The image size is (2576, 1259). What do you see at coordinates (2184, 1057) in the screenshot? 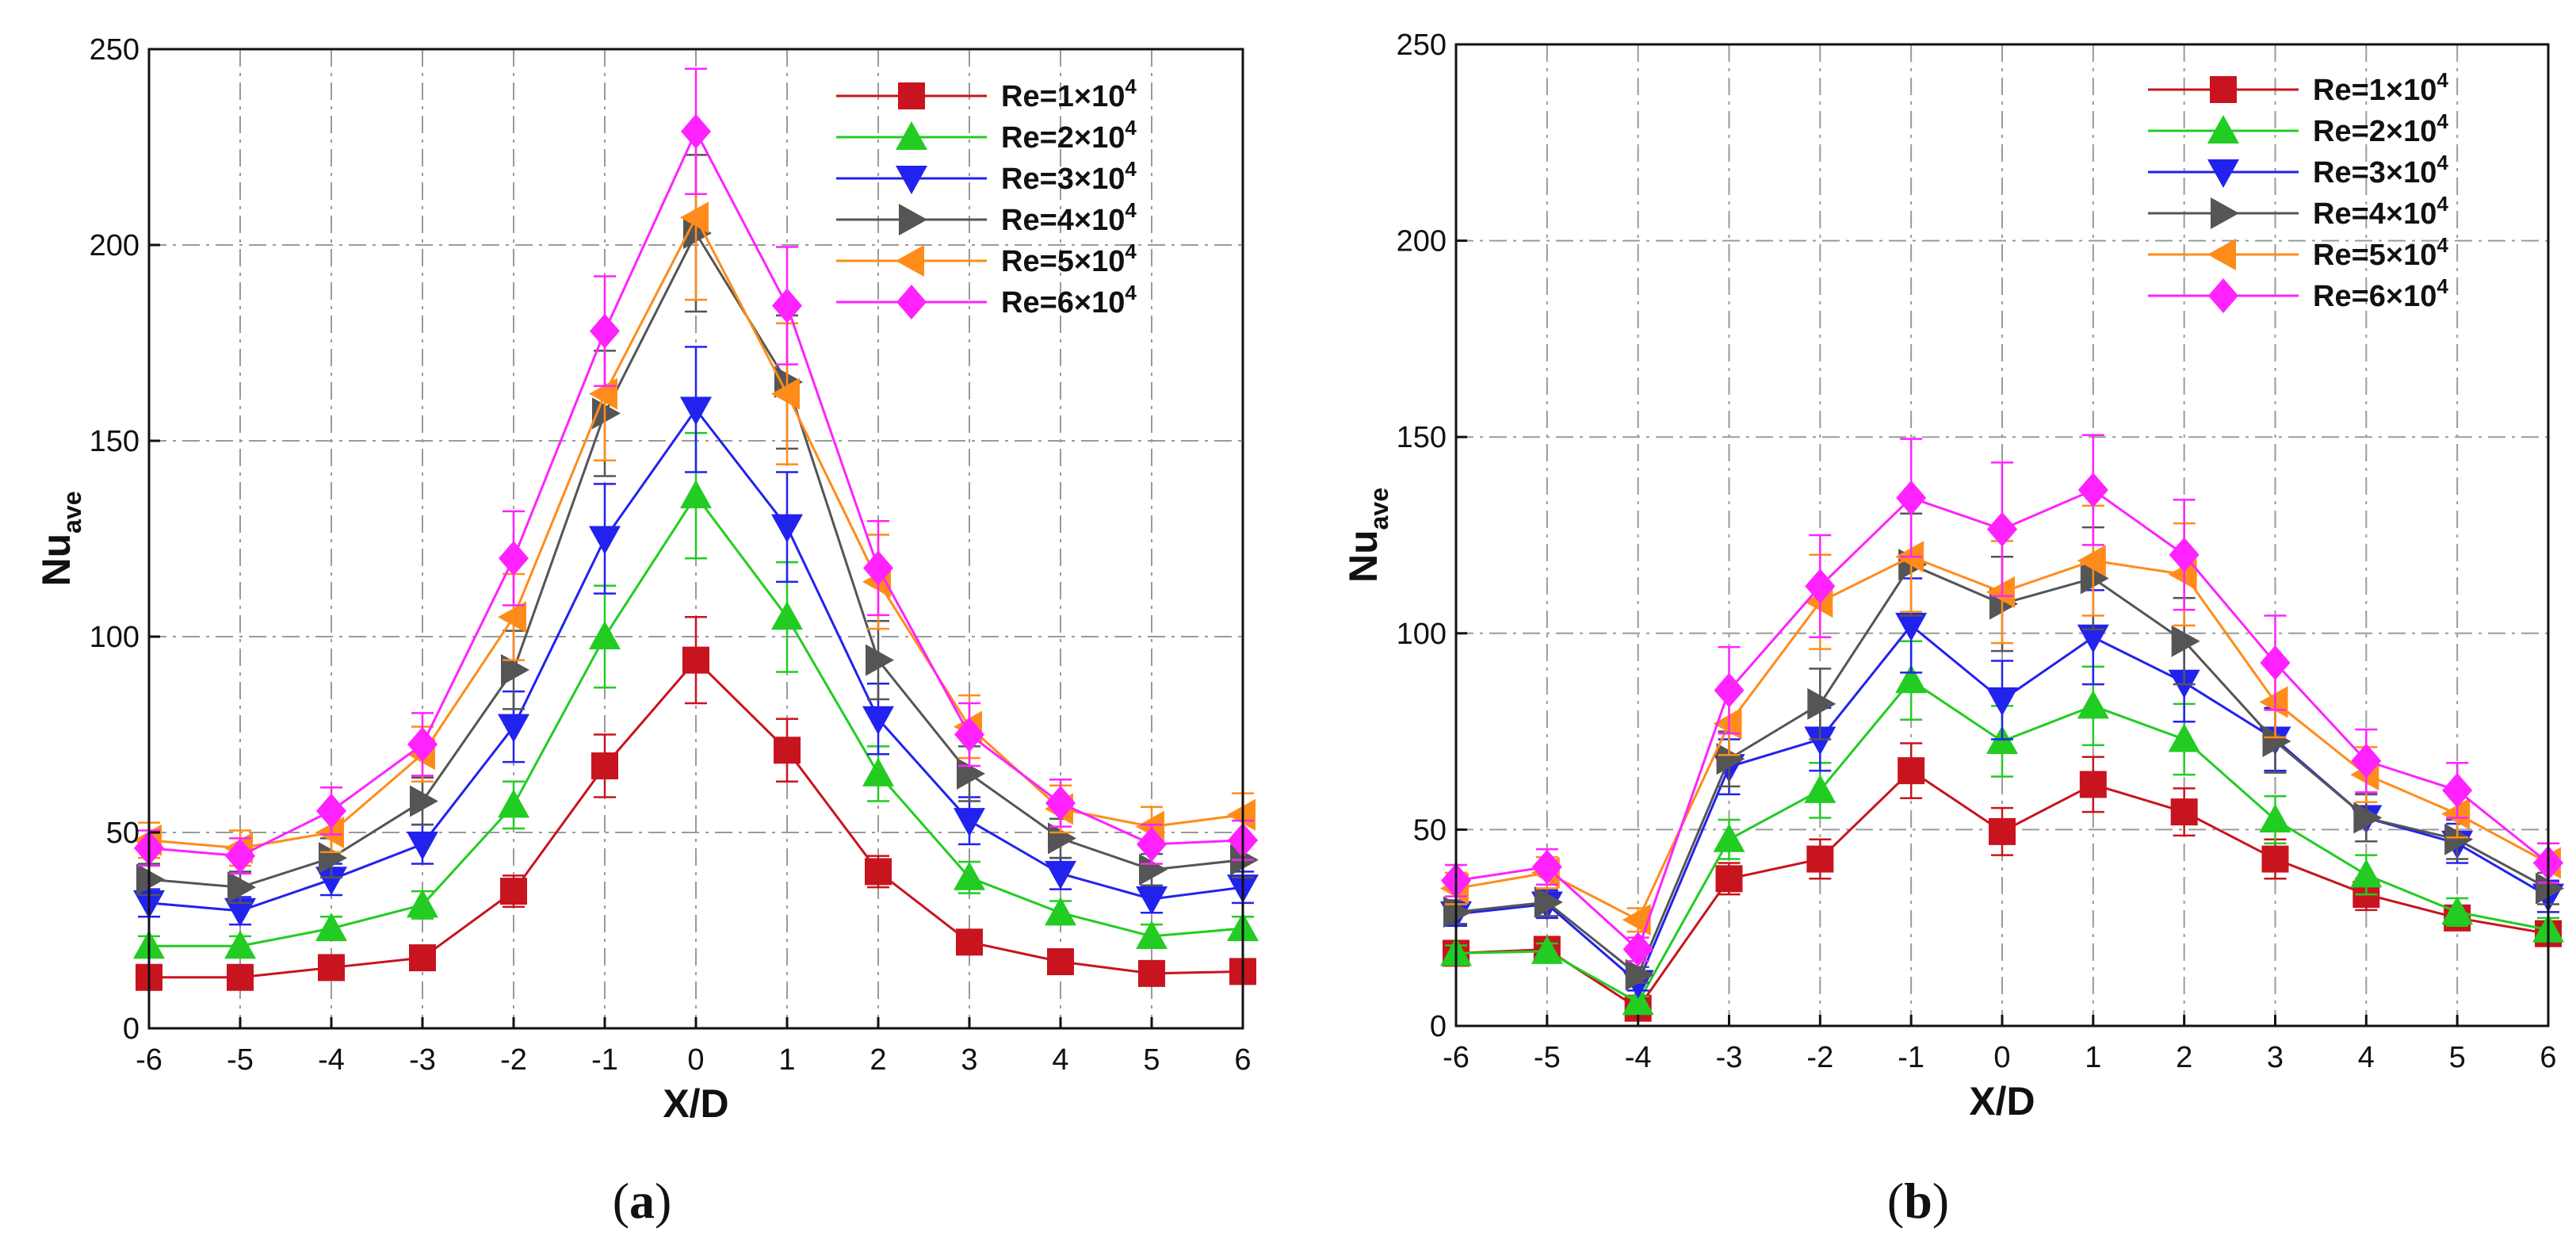
I see `chart-b-xtick-label-8: 2` at bounding box center [2184, 1057].